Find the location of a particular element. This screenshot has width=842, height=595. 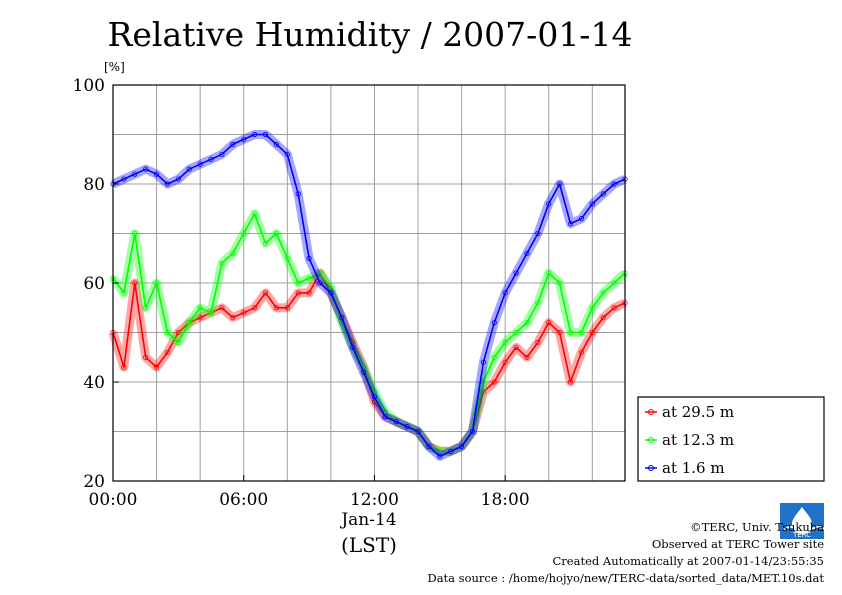

legend-box is located at coordinates (731, 439).